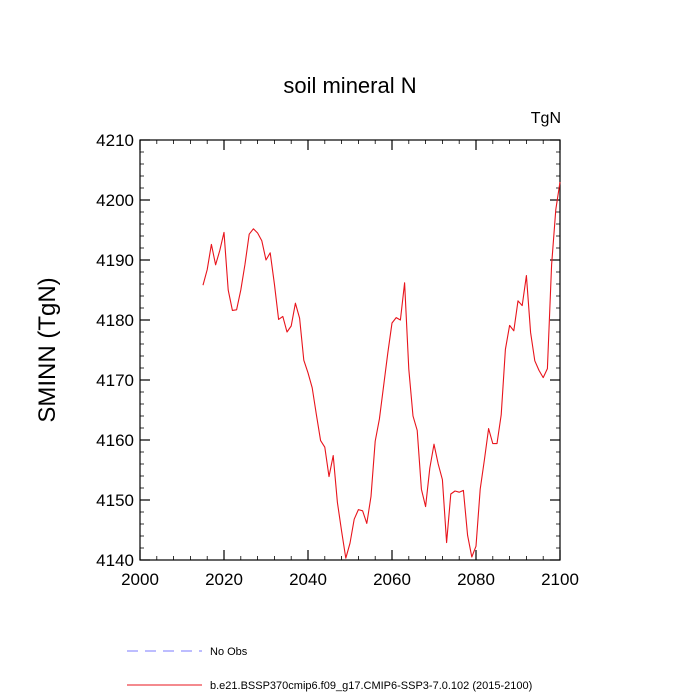 The image size is (700, 700). Describe the element at coordinates (229, 652) in the screenshot. I see `legend-label: No Obs` at that location.